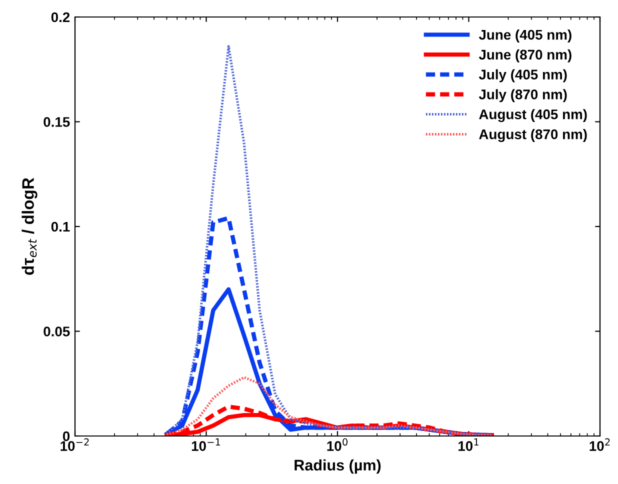 The width and height of the screenshot is (618, 484). I want to click on x-axis-title: Radius (µm), so click(337, 466).